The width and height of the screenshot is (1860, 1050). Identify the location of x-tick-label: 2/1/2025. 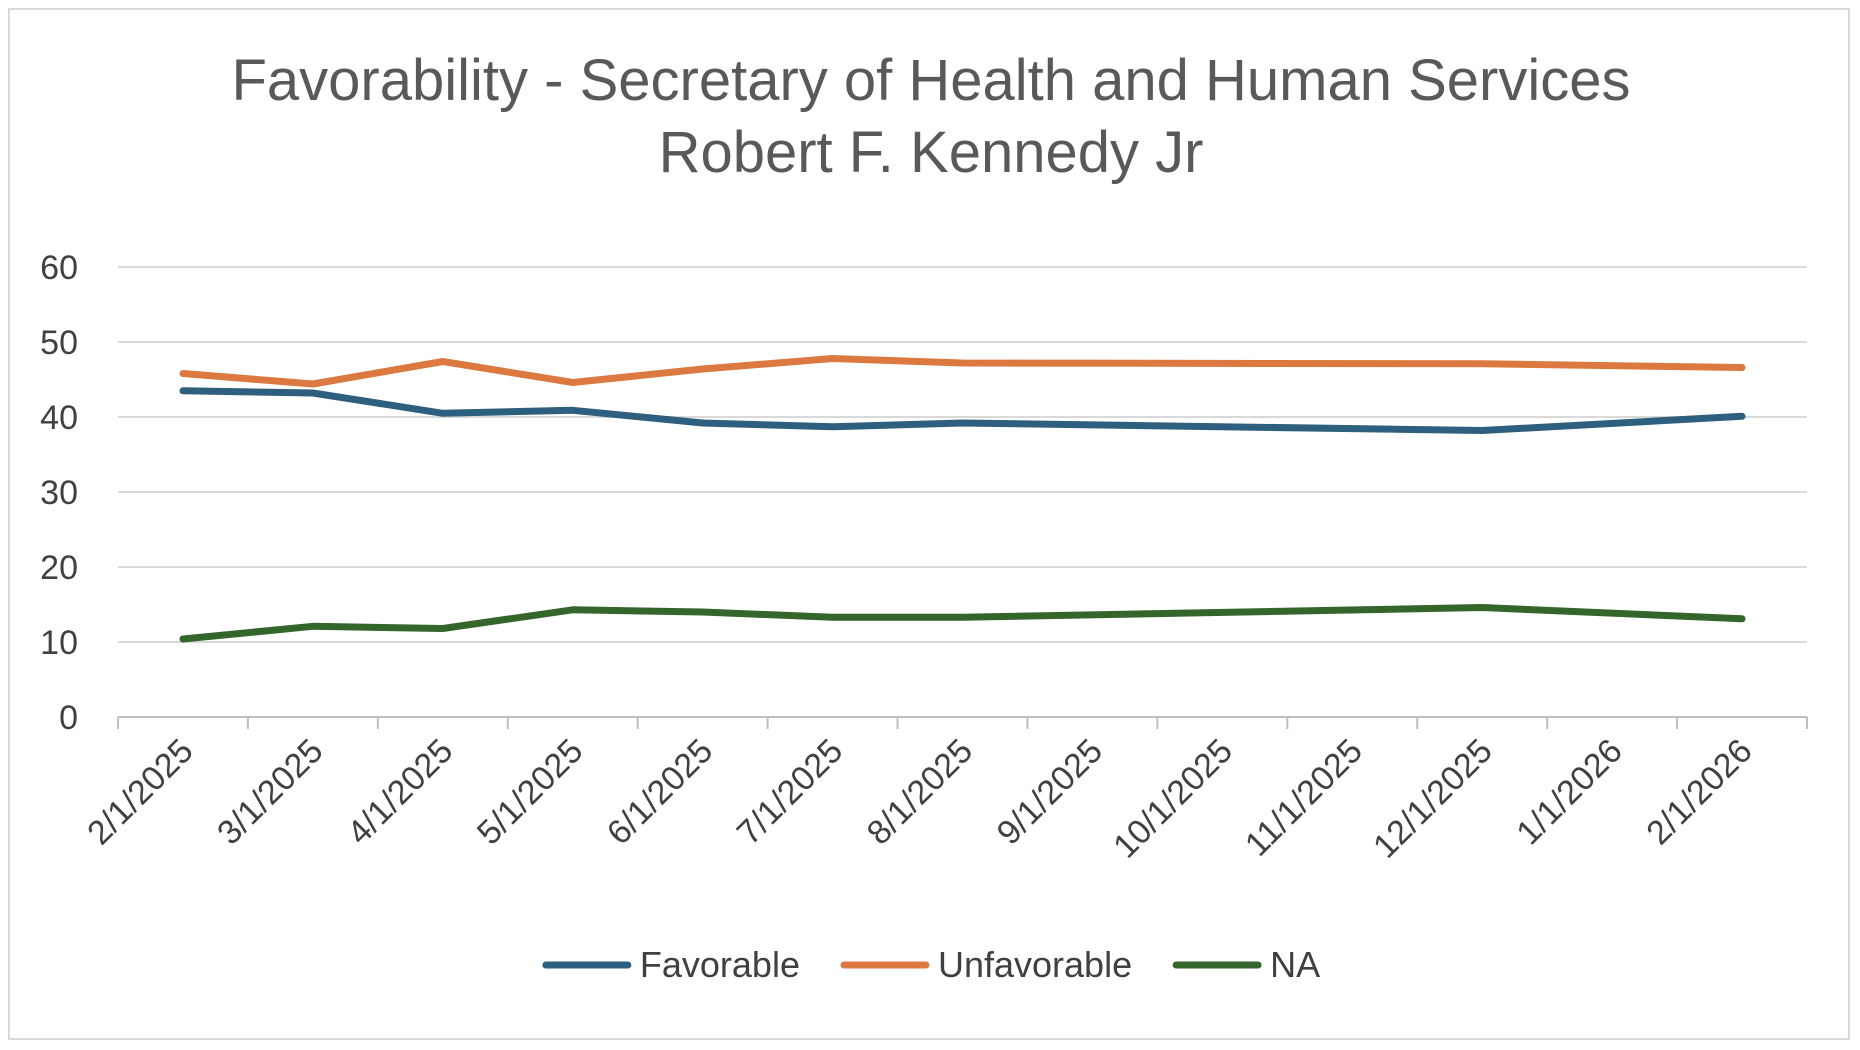
(140, 792).